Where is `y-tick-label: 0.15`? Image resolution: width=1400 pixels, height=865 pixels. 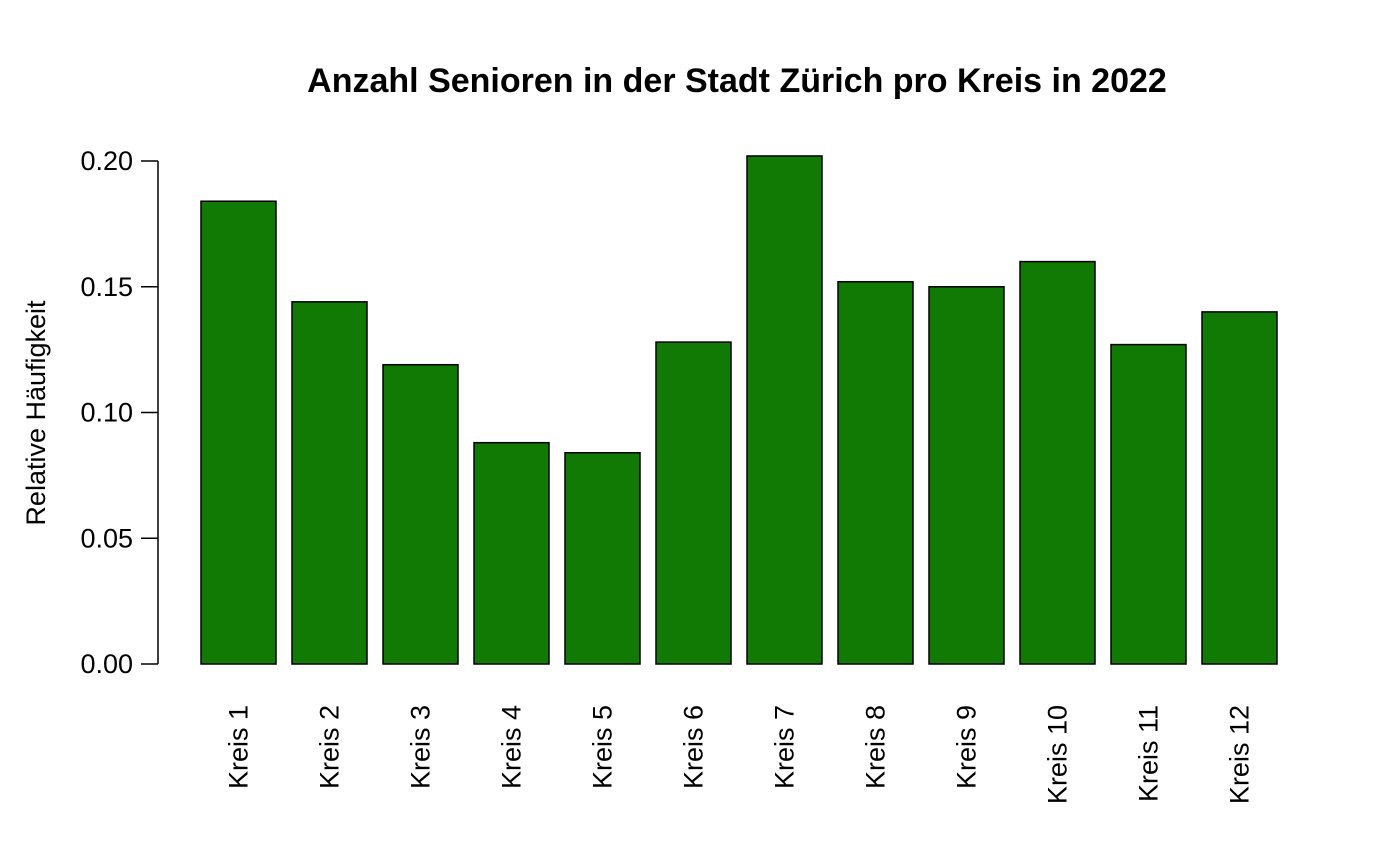
y-tick-label: 0.15 is located at coordinates (106, 287).